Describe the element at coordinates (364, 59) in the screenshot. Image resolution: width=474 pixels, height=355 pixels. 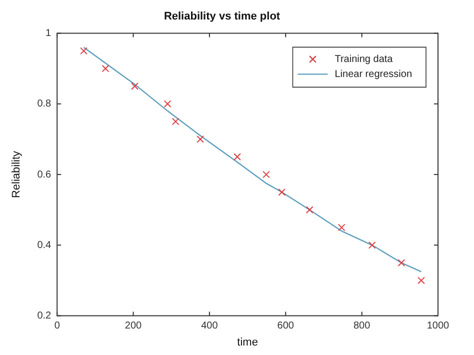
I see `legend-label: Training data` at that location.